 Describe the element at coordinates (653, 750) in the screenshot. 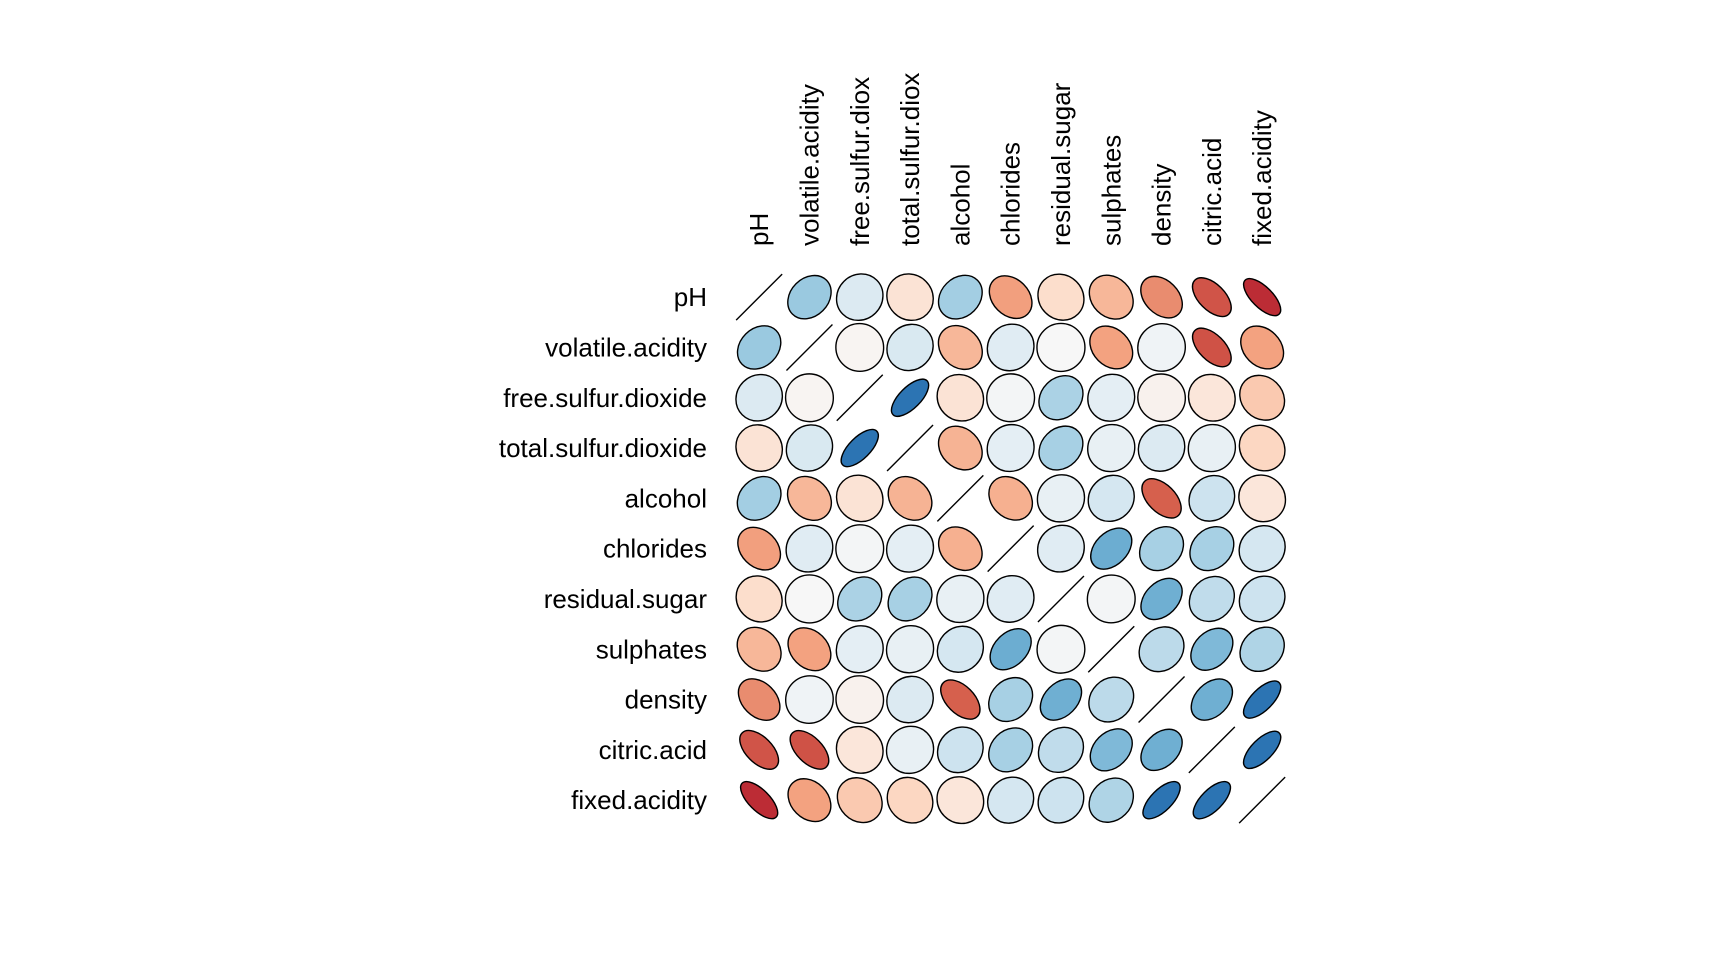

I see `row-label: citric.acid` at that location.